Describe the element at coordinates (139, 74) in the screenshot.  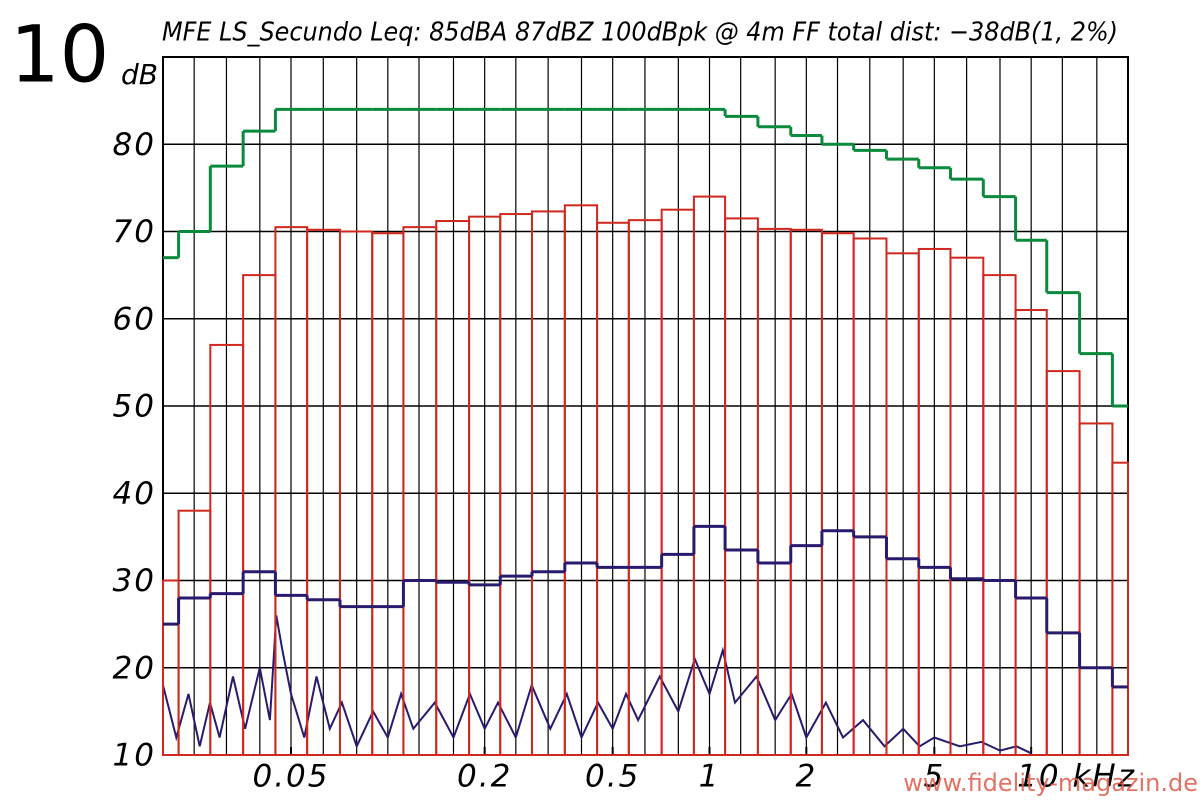
I see `y-axis-label: dB` at that location.